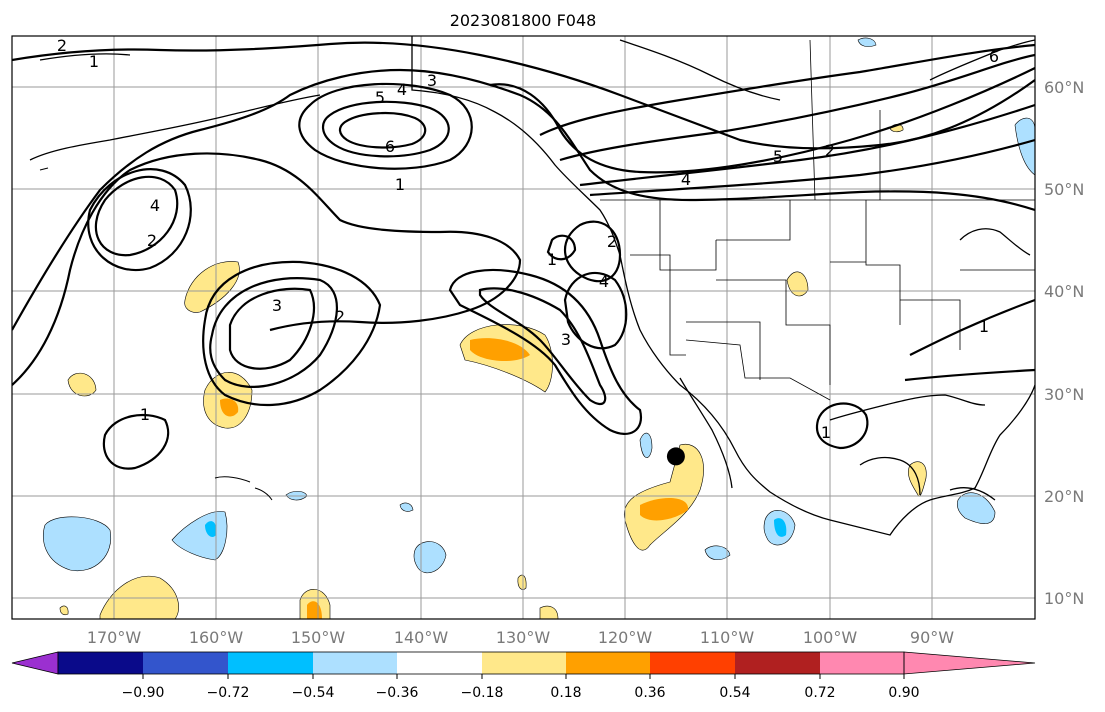 Image resolution: width=1105 pixels, height=712 pixels. Describe the element at coordinates (523, 20) in the screenshot. I see `figure-title: 2023081800 F048` at that location.